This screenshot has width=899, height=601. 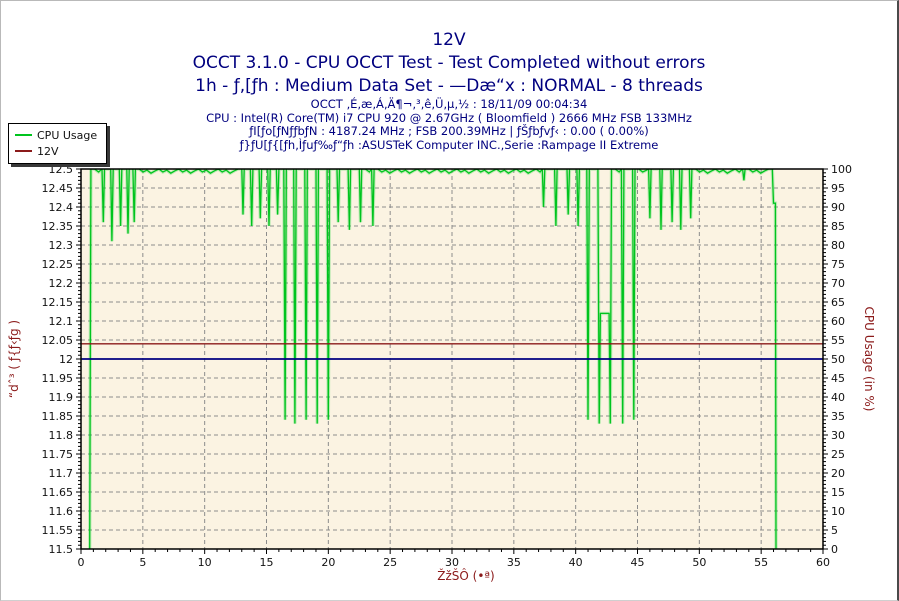 What do you see at coordinates (61, 245) in the screenshot?
I see `svg-text: 12.3` at bounding box center [61, 245].